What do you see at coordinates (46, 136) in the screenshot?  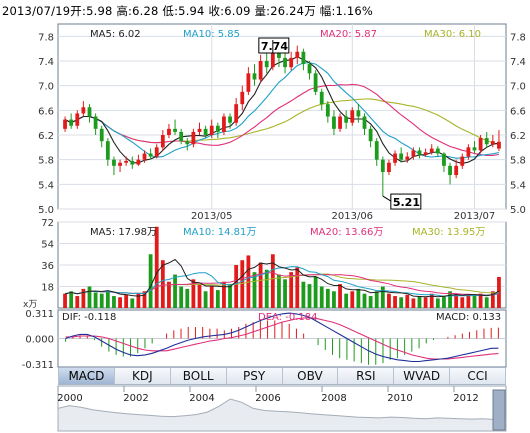 I see `candle-y-tick: 6.2` at bounding box center [46, 136].